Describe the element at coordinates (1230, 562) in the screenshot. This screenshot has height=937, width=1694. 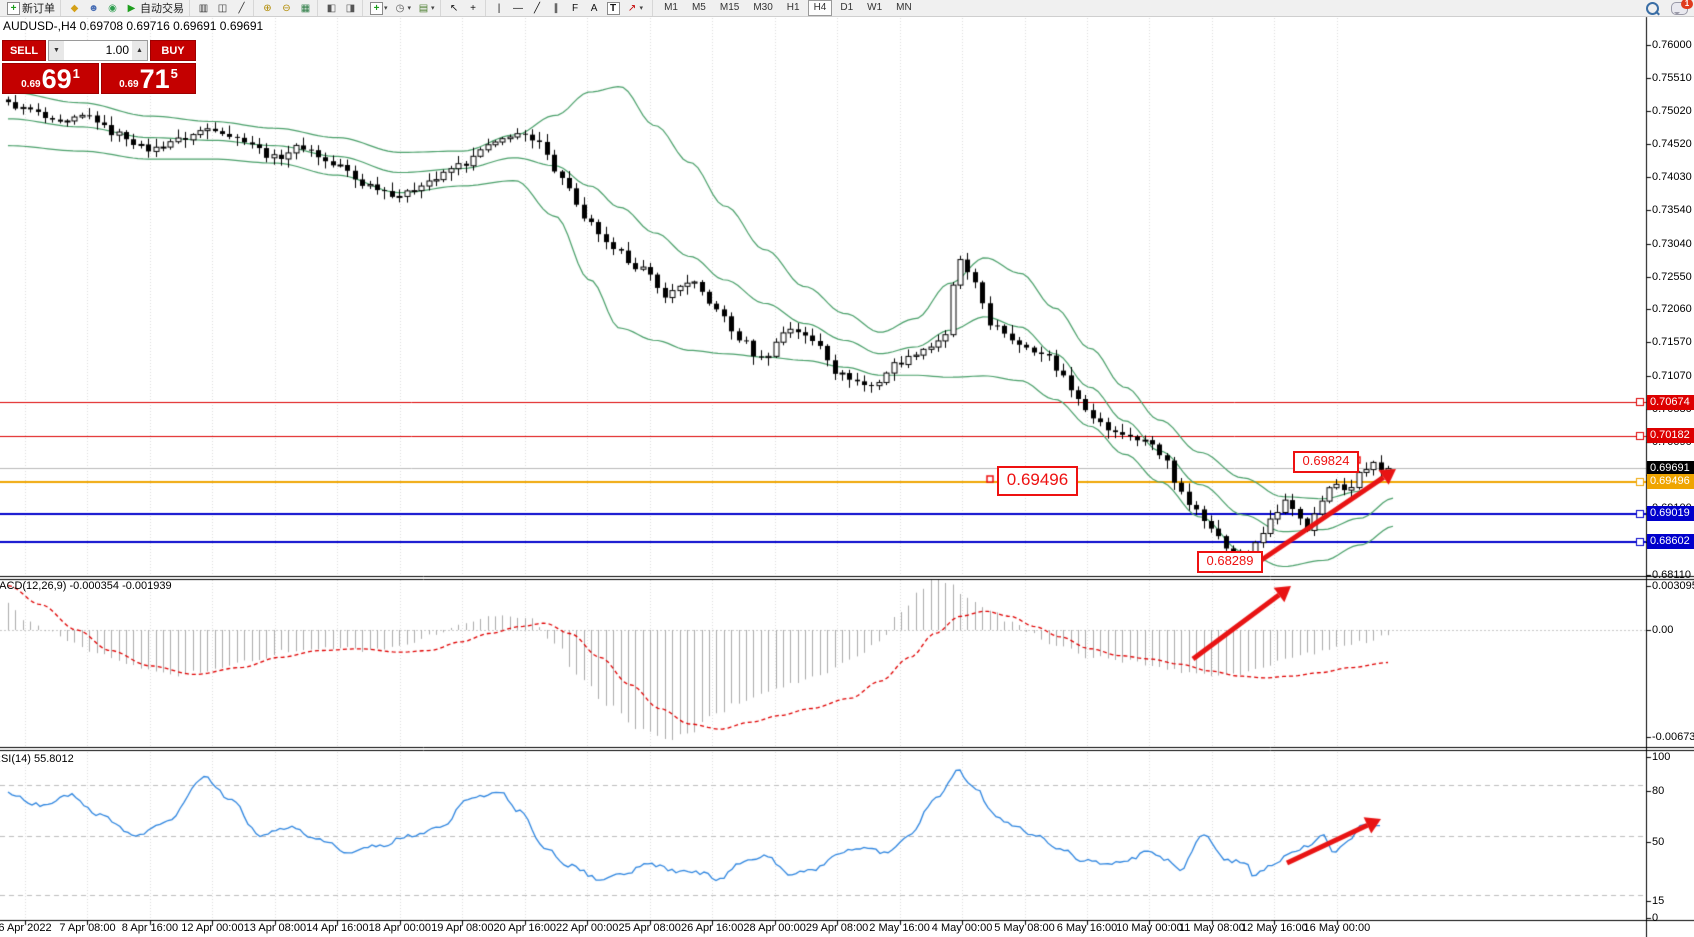
I see `price-callout: 0.68289` at that location.